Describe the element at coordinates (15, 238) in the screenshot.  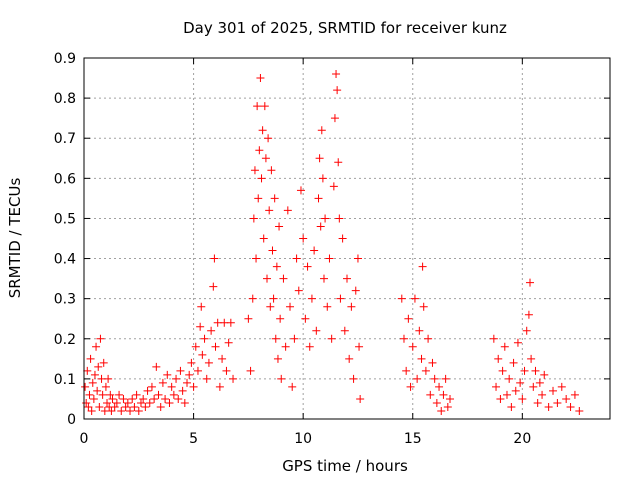
I see `y-axis-label: SRMTID / TECUs` at that location.